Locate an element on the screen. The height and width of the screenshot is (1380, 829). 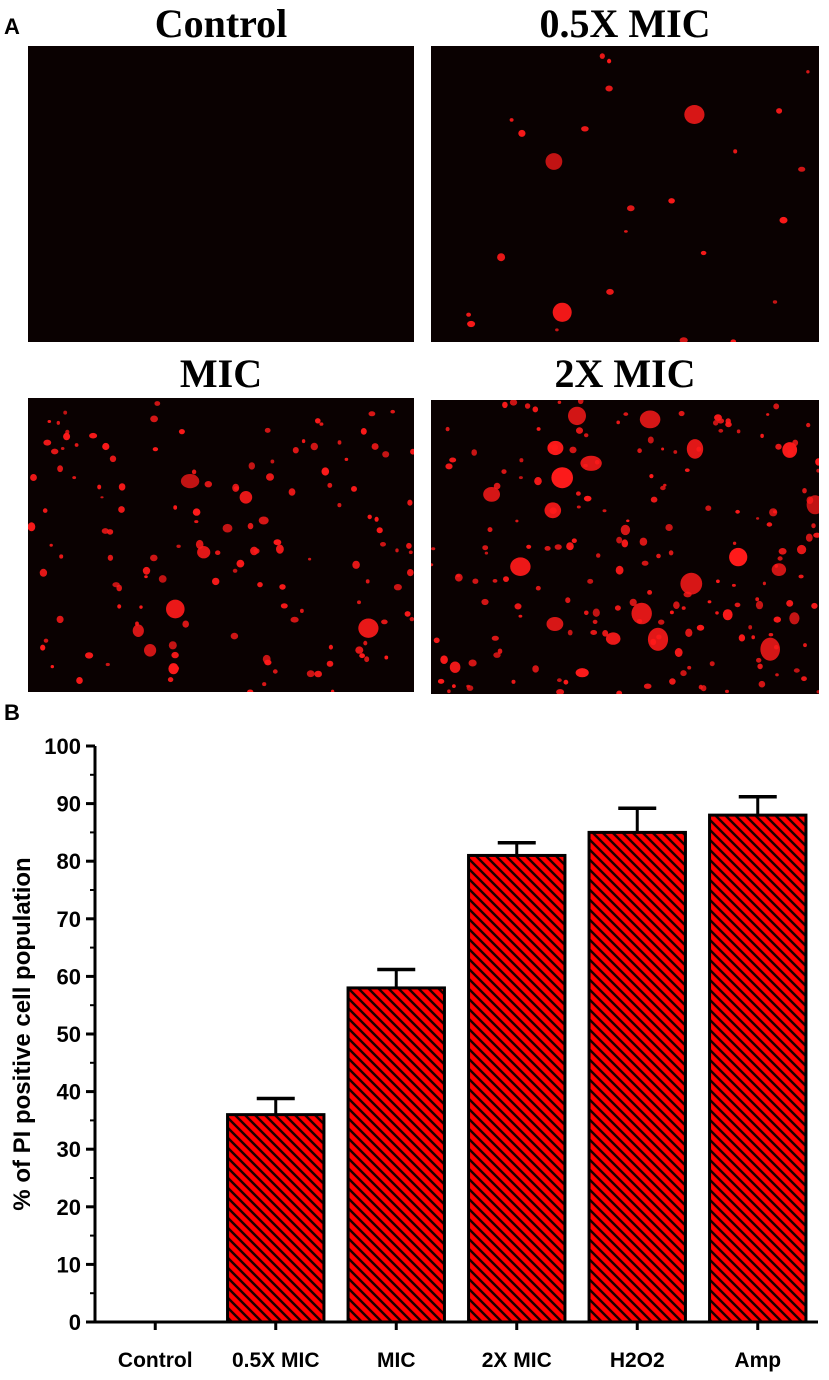
image-title-mic: MIC is located at coordinates (221, 373).